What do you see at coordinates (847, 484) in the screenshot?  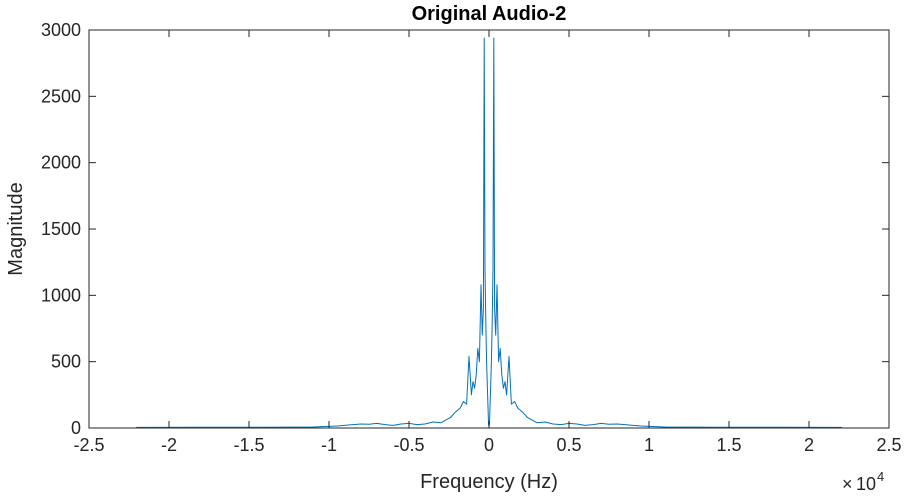 I see `x-exponent-times: ×` at bounding box center [847, 484].